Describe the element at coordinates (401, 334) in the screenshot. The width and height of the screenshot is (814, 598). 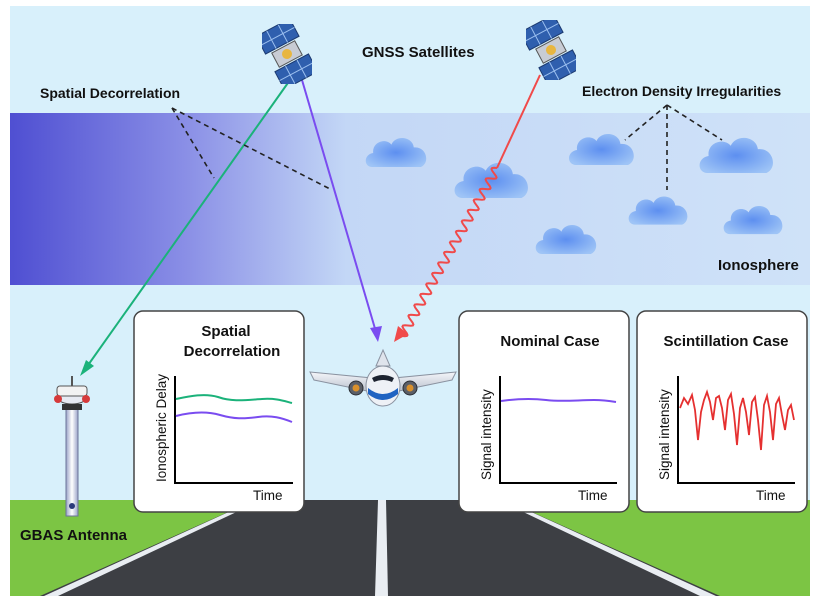
I see `red-arrowhead` at that location.